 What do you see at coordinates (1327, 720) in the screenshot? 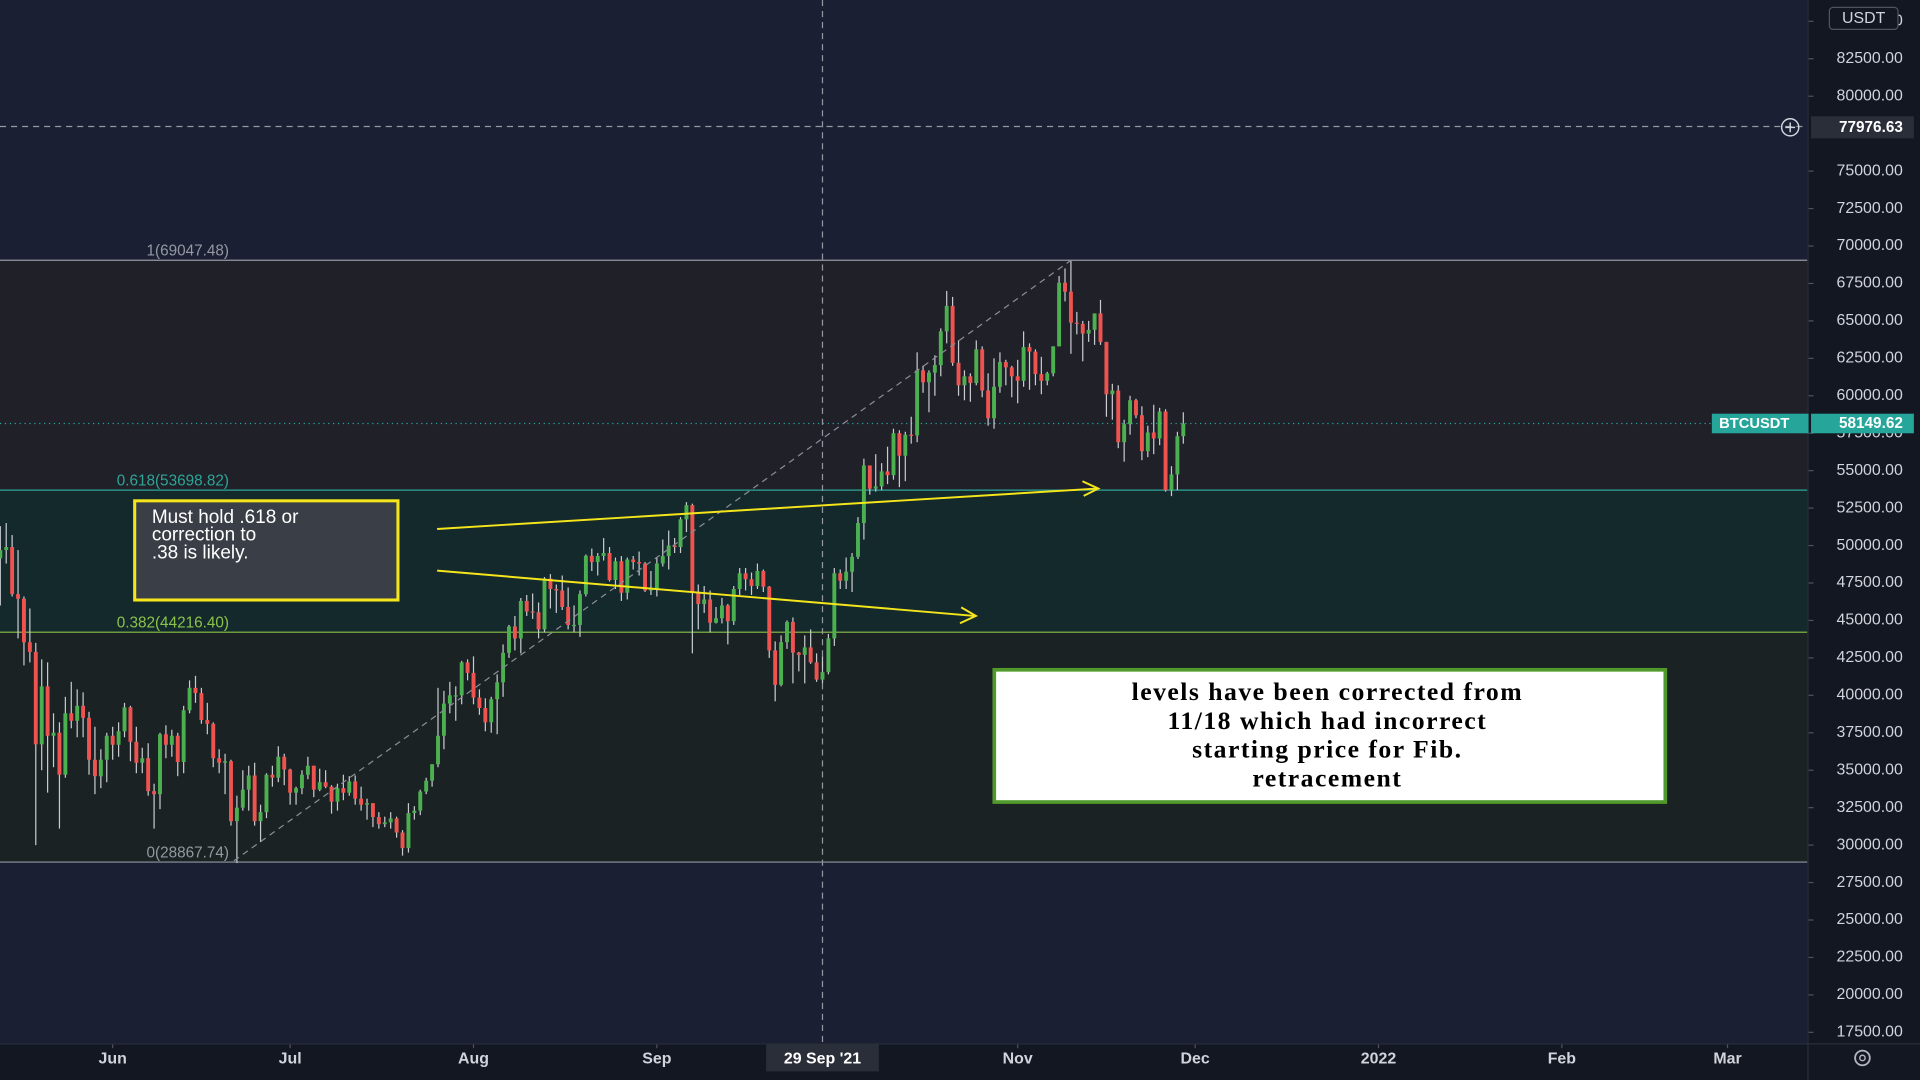
I see `note-text: 11/18 which had incorrect` at bounding box center [1327, 720].